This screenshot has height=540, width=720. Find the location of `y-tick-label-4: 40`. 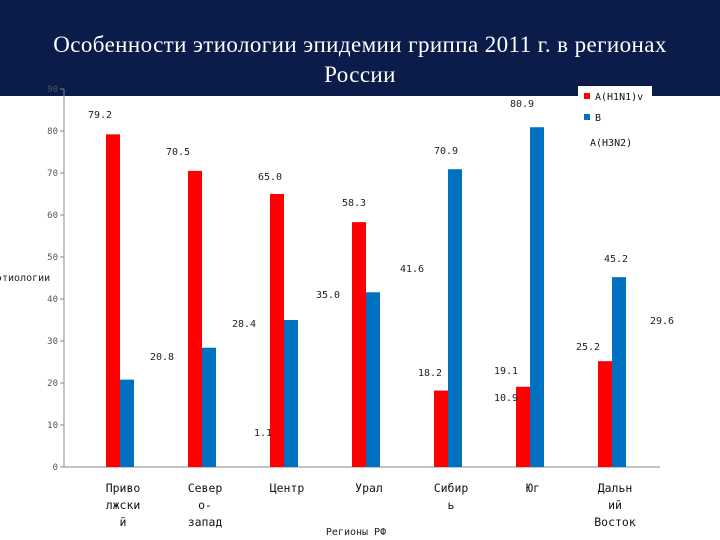

y-tick-label-4: 40 is located at coordinates (52, 300).